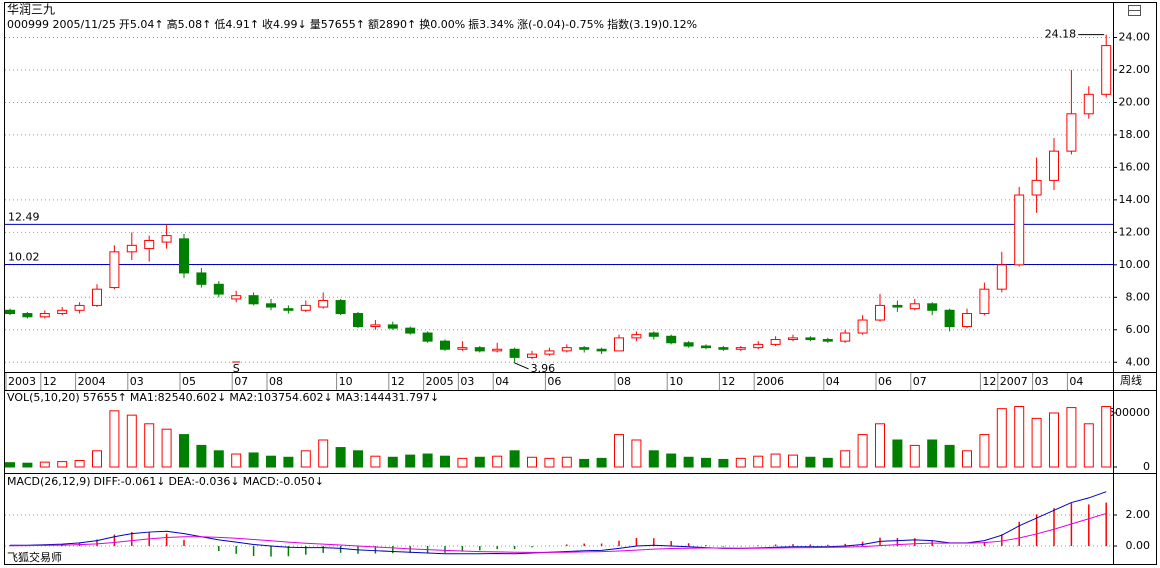 The height and width of the screenshot is (568, 1160). I want to click on indicator-legend: MACD(26,12,9), so click(49, 481).